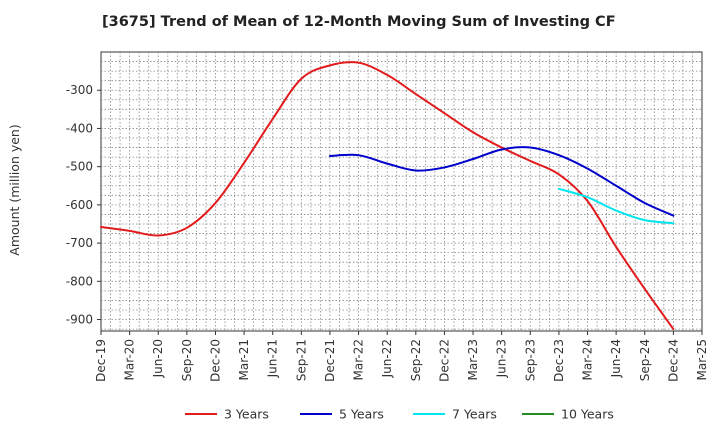 The image size is (720, 440). What do you see at coordinates (79, 320) in the screenshot?
I see `y-tick-label: -900` at bounding box center [79, 320].